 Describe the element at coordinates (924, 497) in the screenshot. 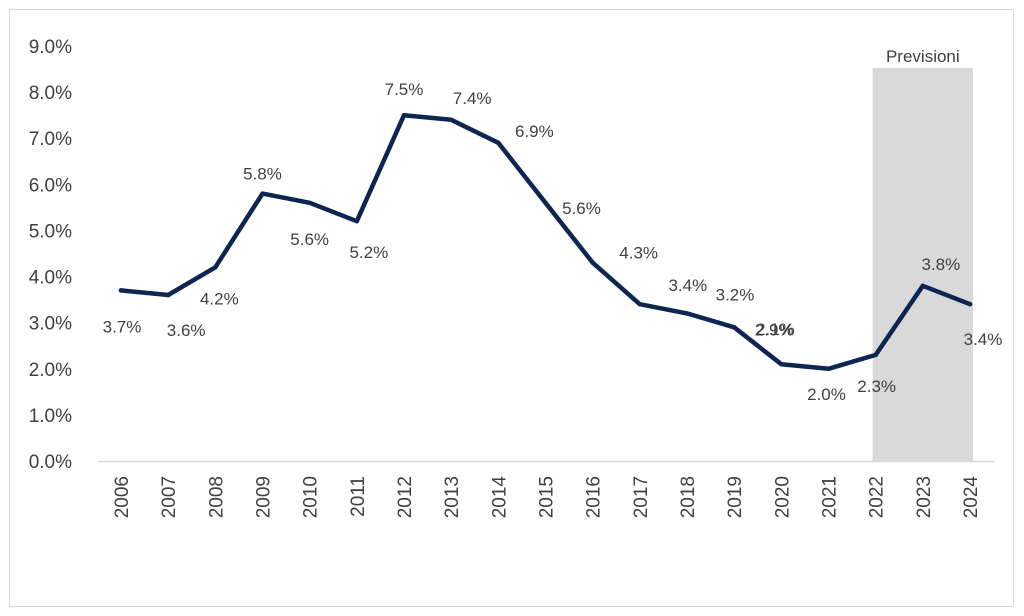

I see `x-tick-label: 2023` at that location.